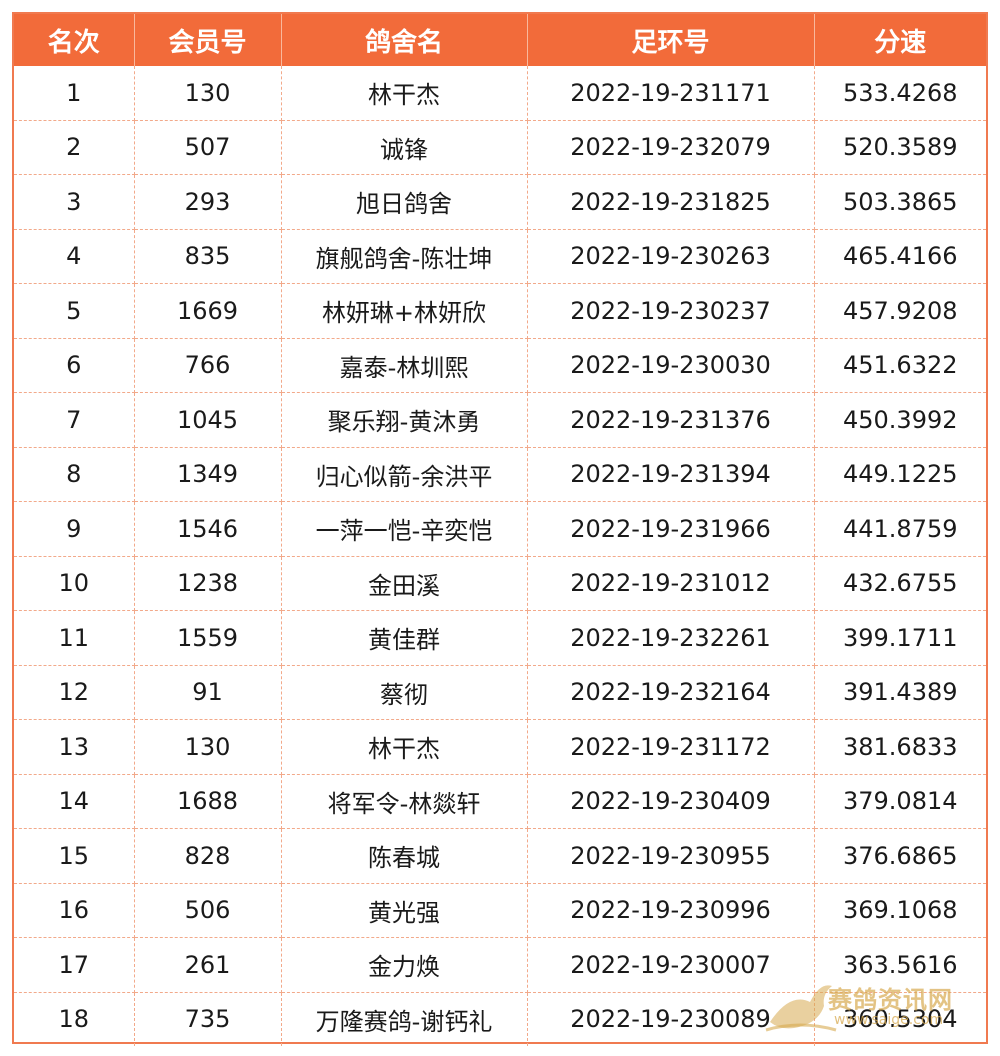 This screenshot has width=1000, height=1056. What do you see at coordinates (500, 202) in the screenshot?
I see `table-row: 3 293 旭日鸽舍 2022-19-231825 503.3865` at bounding box center [500, 202].